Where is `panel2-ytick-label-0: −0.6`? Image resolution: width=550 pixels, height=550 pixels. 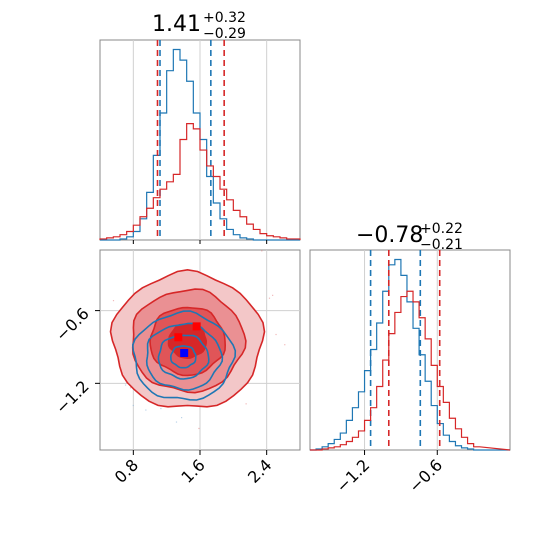
panel2-ytick-label-0: −0.6 is located at coordinates (72, 324).